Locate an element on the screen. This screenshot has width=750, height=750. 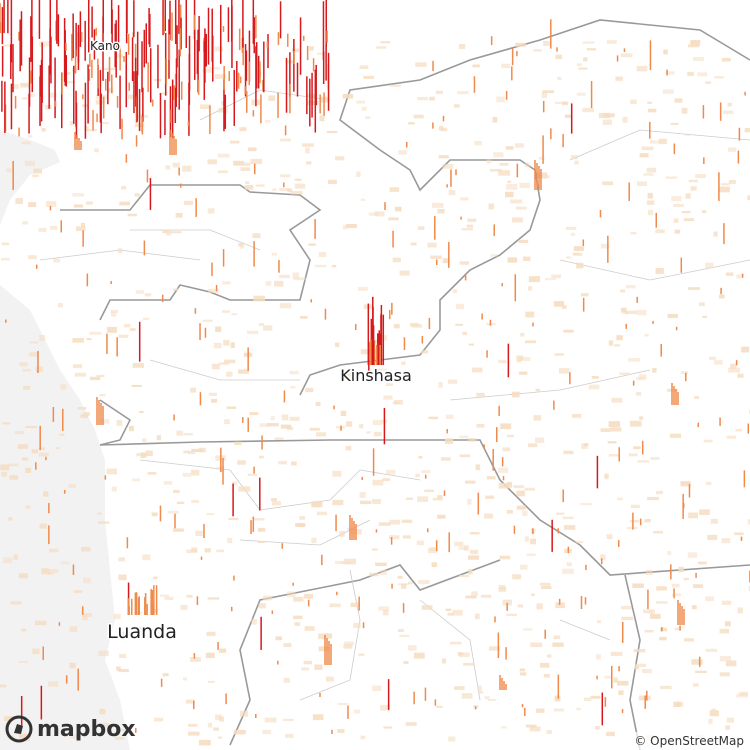
city-label: Kano is located at coordinates (105, 46).